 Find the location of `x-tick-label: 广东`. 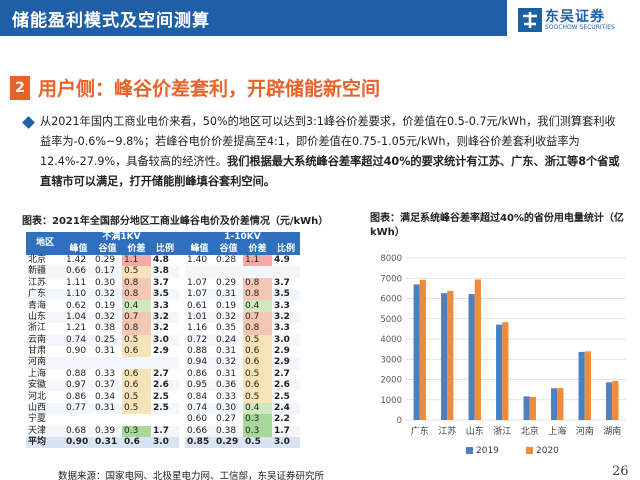

x-tick-label: 广东 is located at coordinates (420, 431).